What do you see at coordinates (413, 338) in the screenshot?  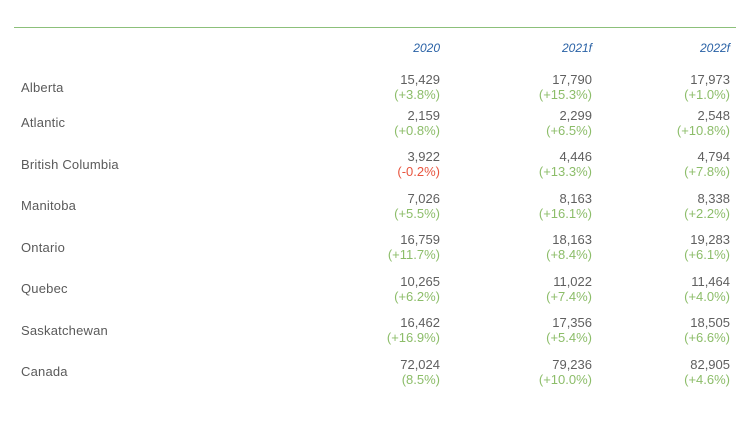 I see `cell-change: (+16.9%)` at bounding box center [413, 338].